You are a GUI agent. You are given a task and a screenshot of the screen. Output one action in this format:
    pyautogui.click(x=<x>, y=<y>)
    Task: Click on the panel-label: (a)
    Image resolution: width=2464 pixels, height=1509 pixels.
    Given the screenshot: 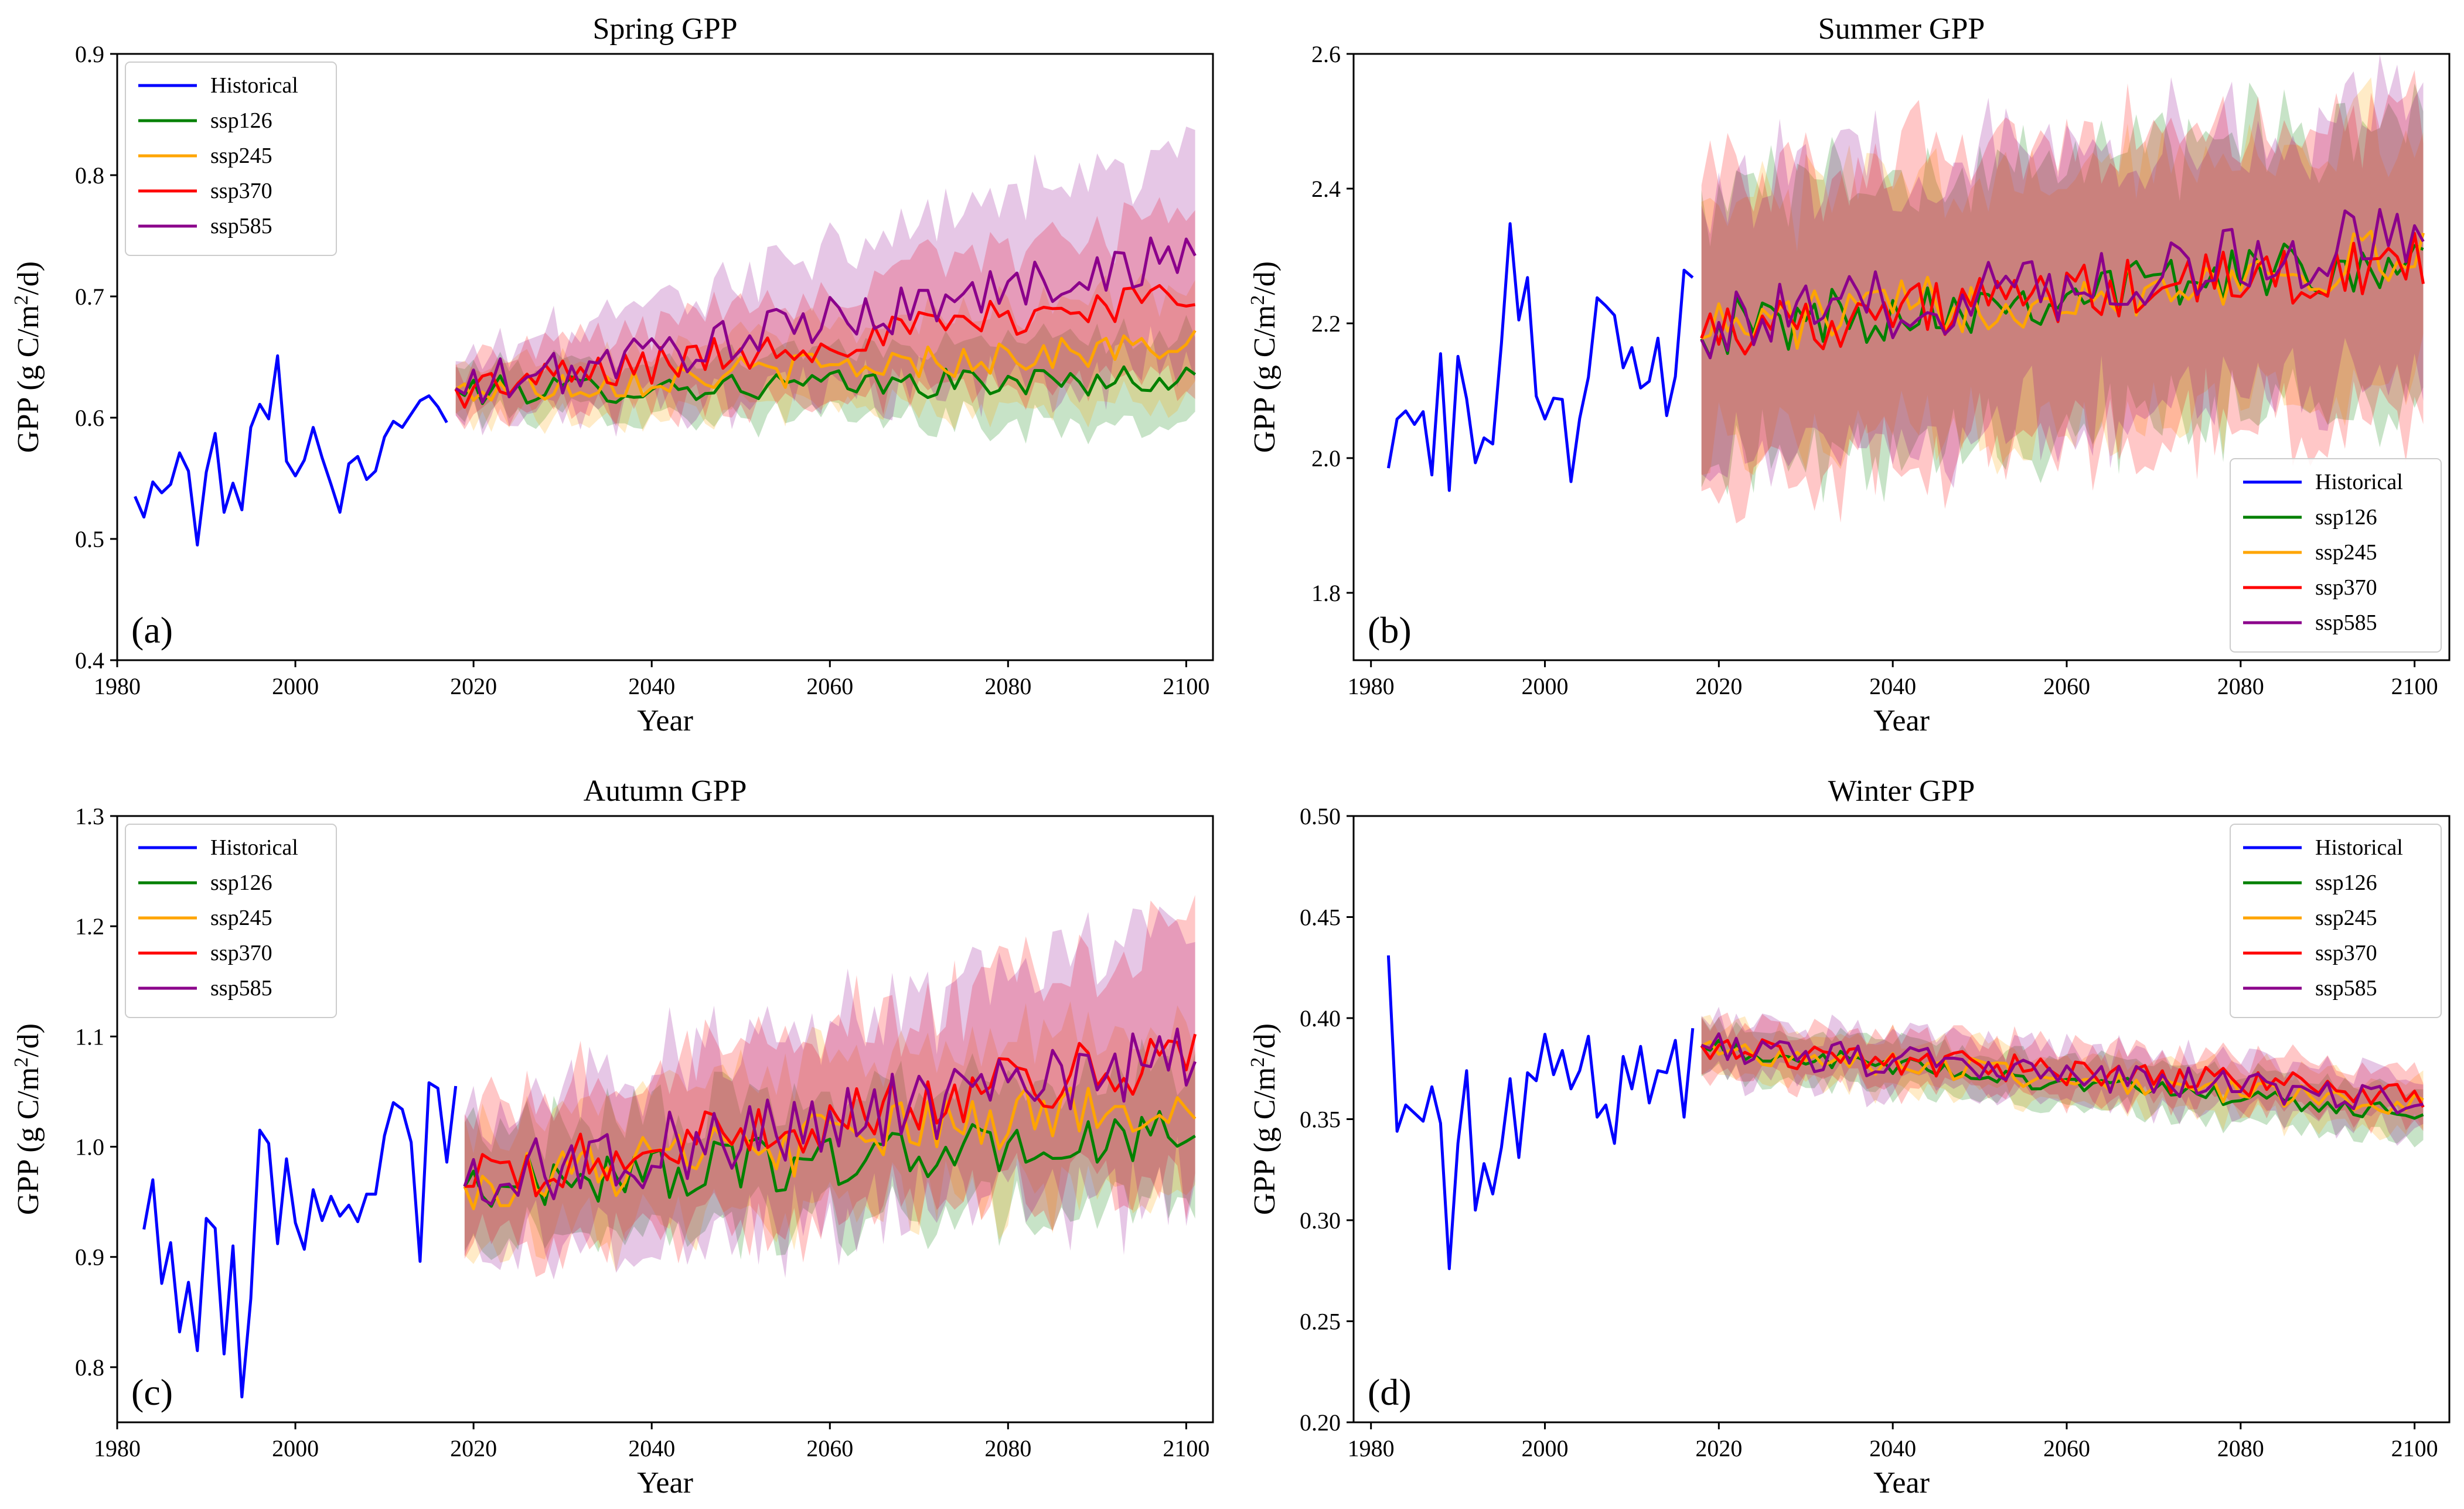 What is the action you would take?
    pyautogui.click(x=152, y=630)
    